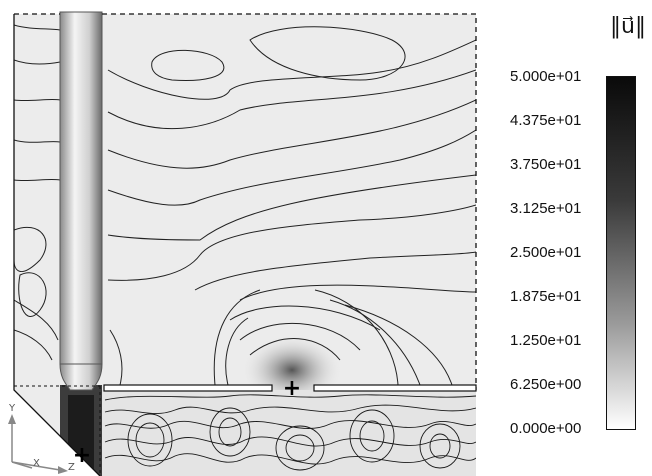 This screenshot has height=476, width=652. I want to click on axis-y-label: Y, so click(12, 408).